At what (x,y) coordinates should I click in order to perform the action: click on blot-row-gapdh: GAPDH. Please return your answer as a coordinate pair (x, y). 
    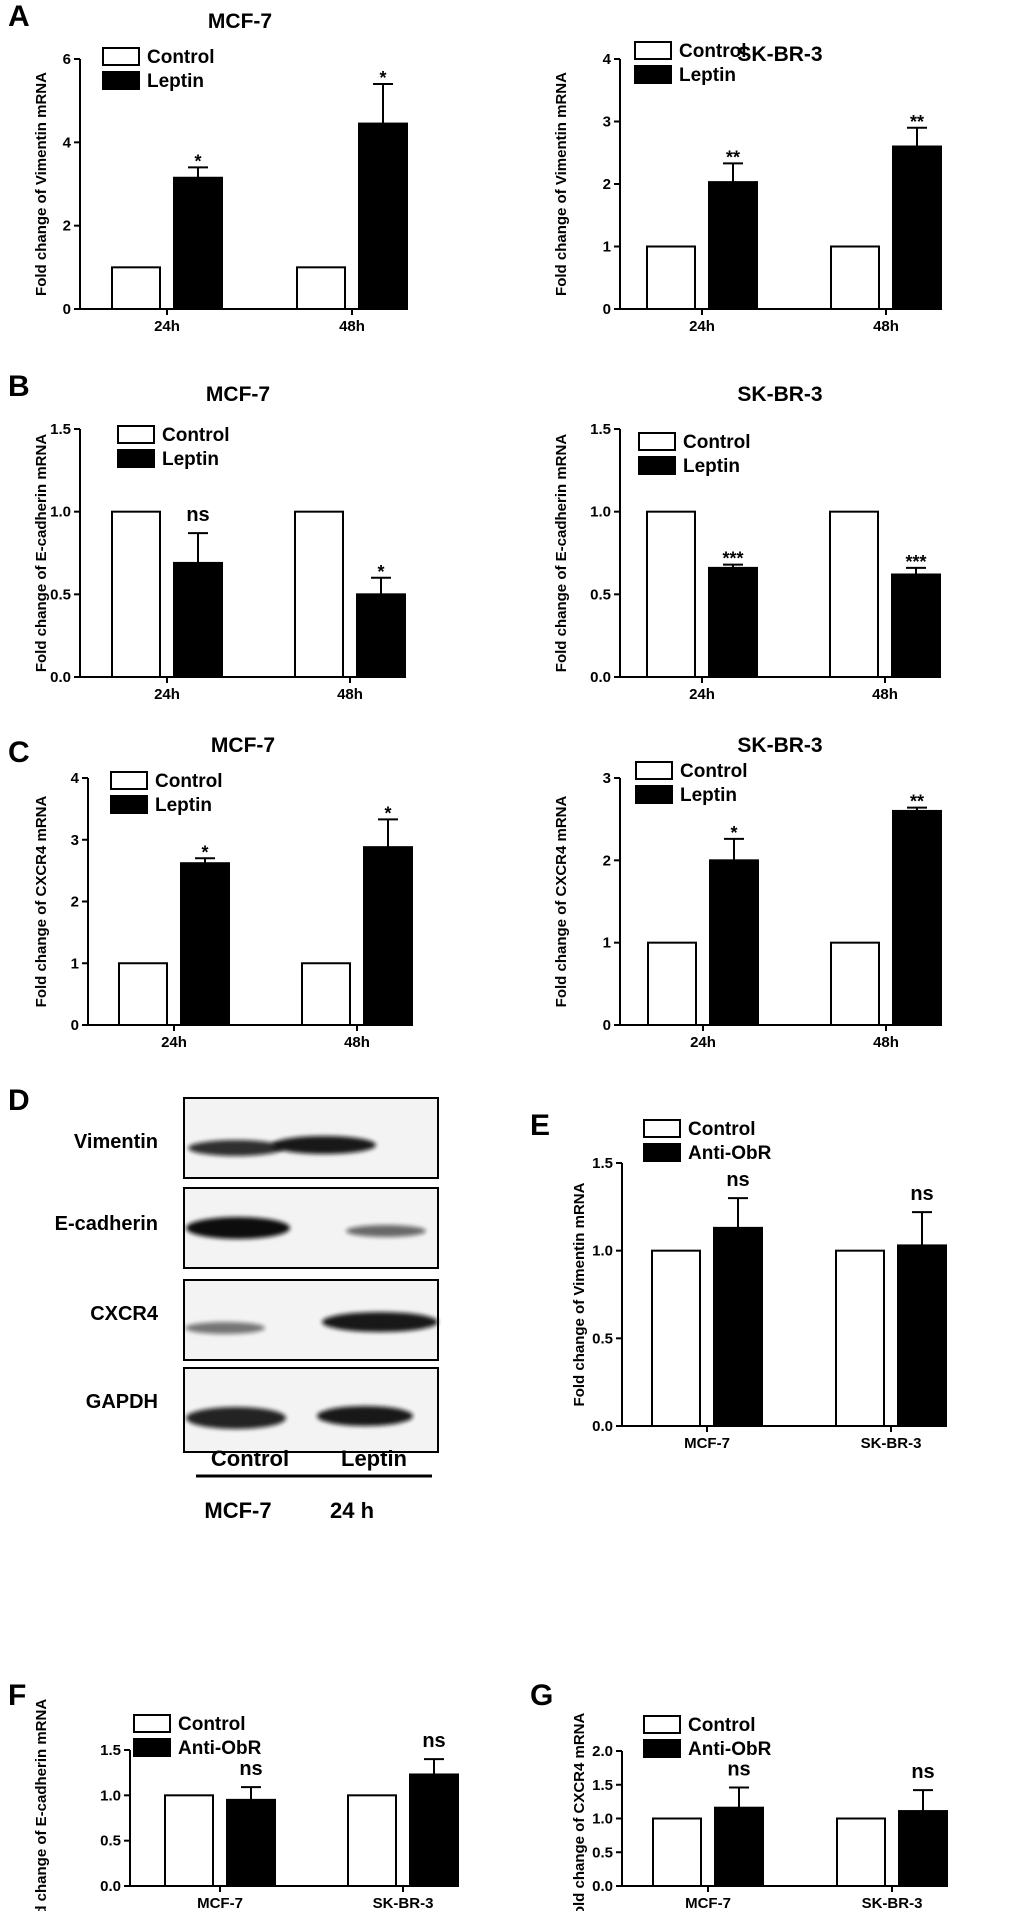
    Looking at the image, I should click on (262, 1410).